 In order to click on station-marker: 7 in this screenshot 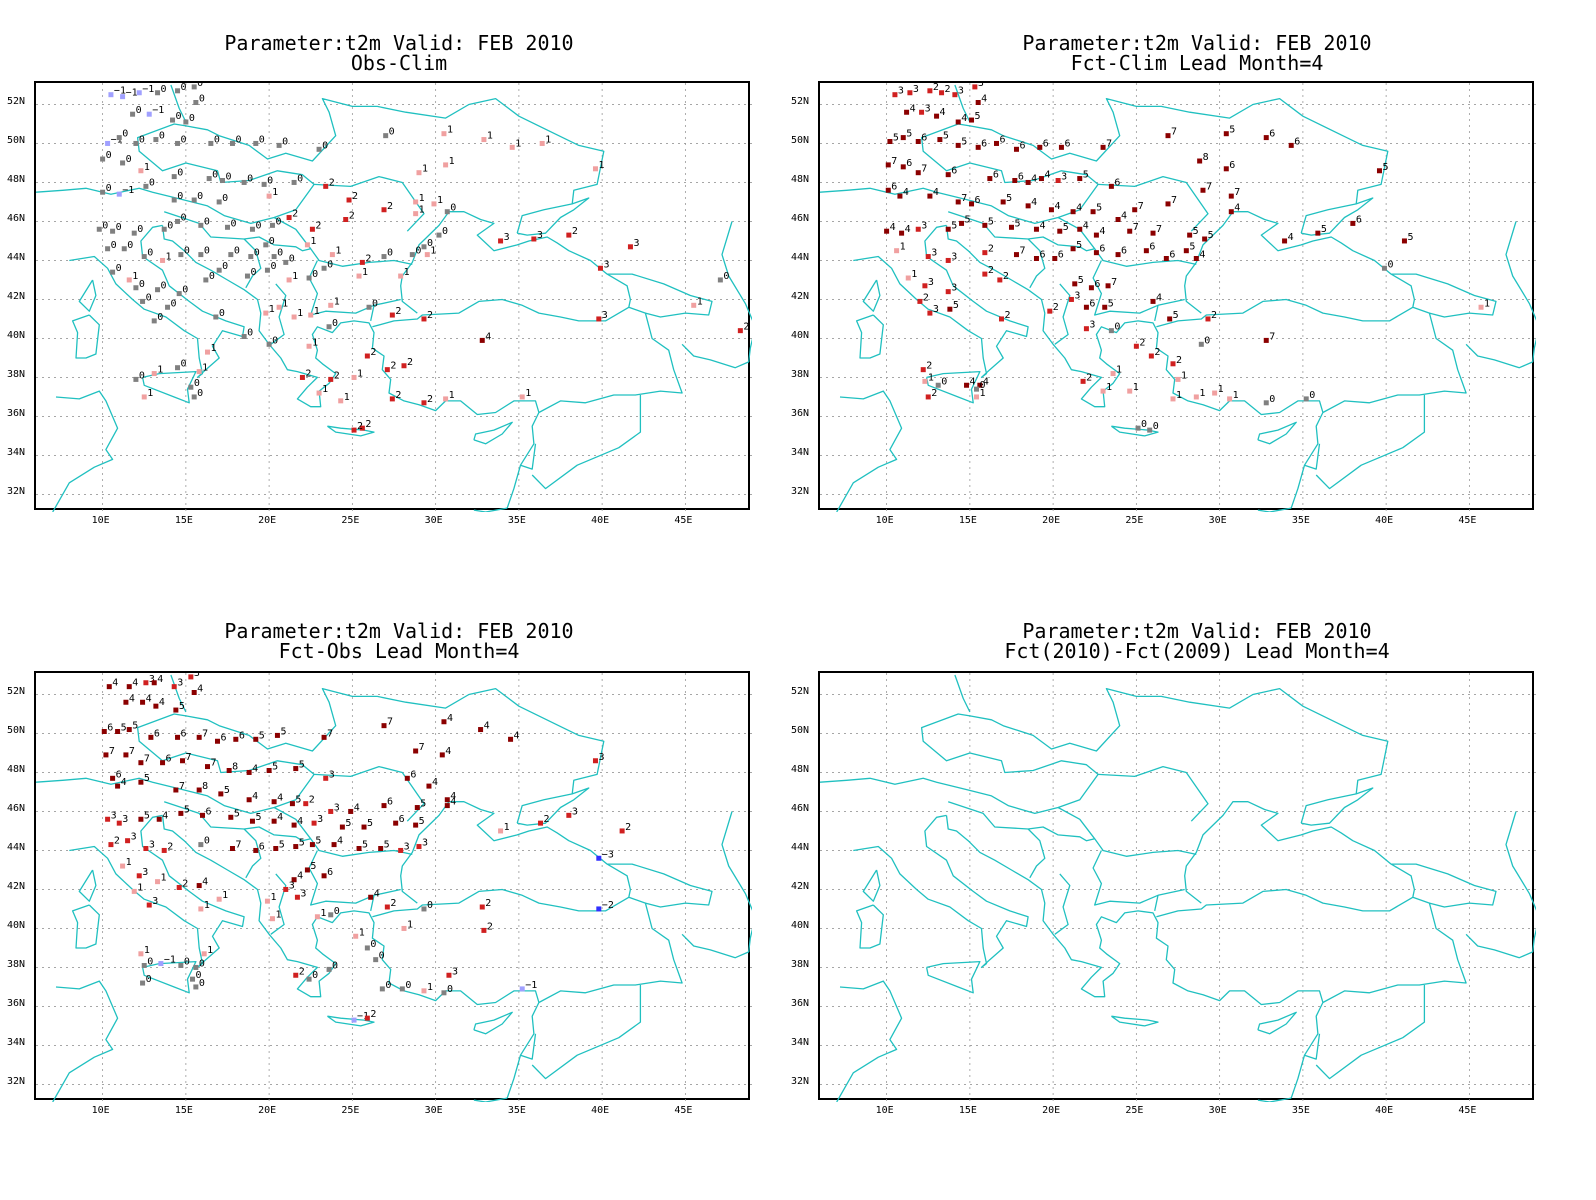, I will do `click(1106, 144)`.